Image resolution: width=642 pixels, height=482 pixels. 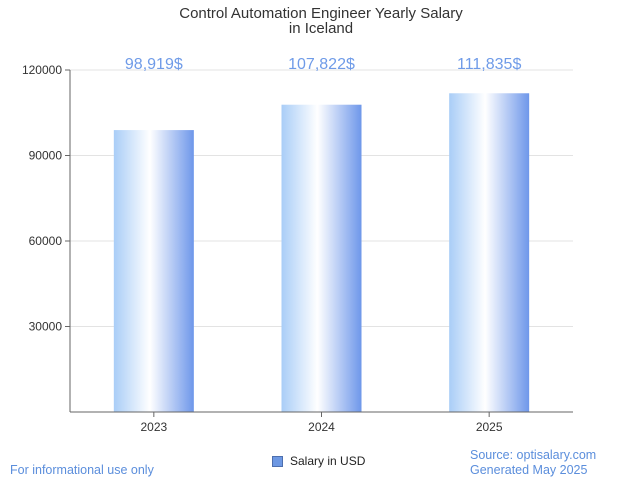 What do you see at coordinates (529, 470) in the screenshot?
I see `generated-text: Generated May 2025` at bounding box center [529, 470].